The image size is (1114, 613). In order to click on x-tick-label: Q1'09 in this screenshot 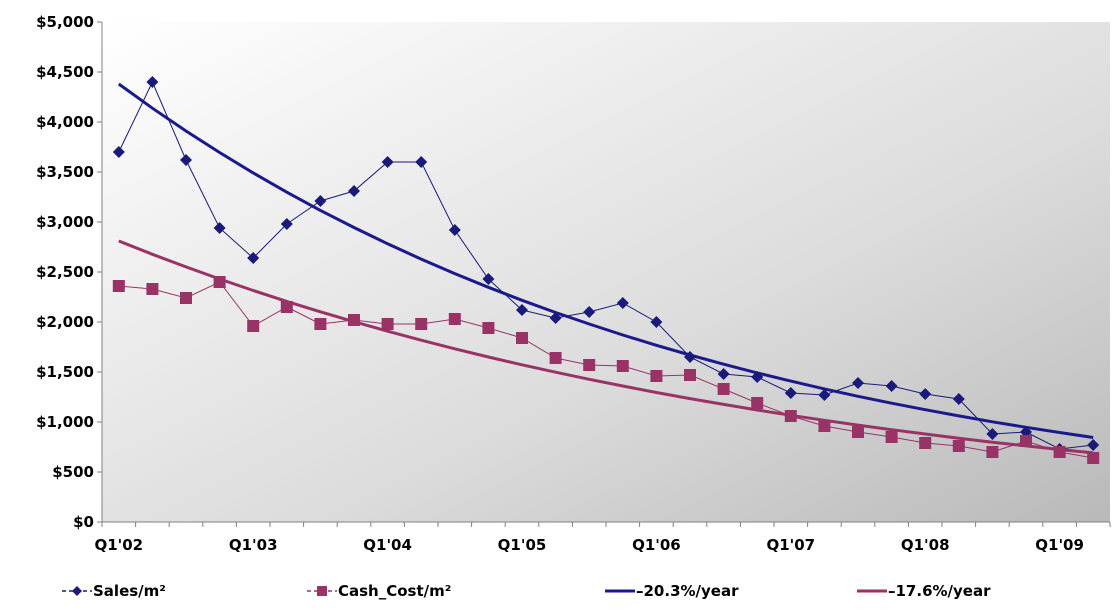, I will do `click(1059, 545)`.